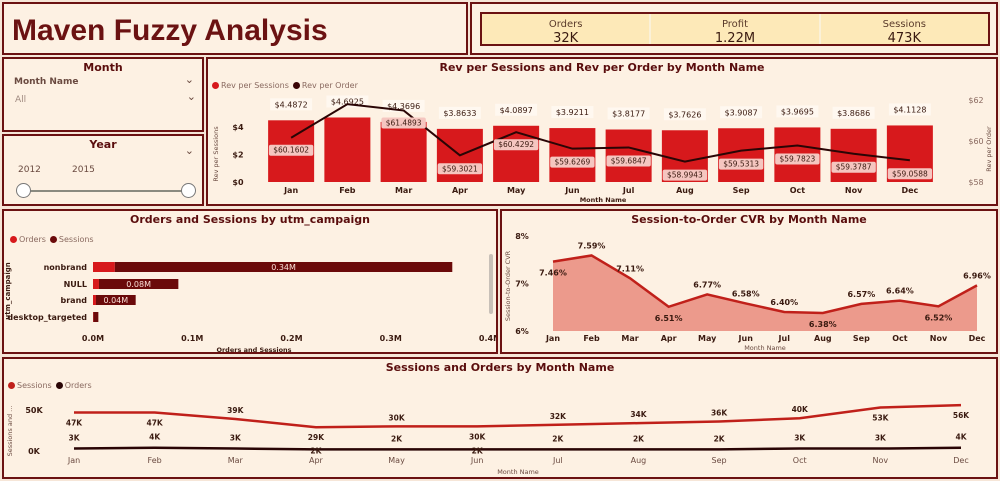 This screenshot has width=1000, height=481. I want to click on y-tick-label: 0K, so click(34, 451).